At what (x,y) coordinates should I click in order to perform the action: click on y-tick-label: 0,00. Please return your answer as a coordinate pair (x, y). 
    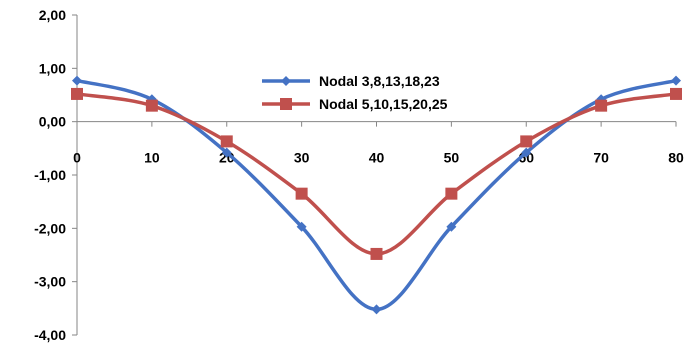
    Looking at the image, I should click on (52, 122).